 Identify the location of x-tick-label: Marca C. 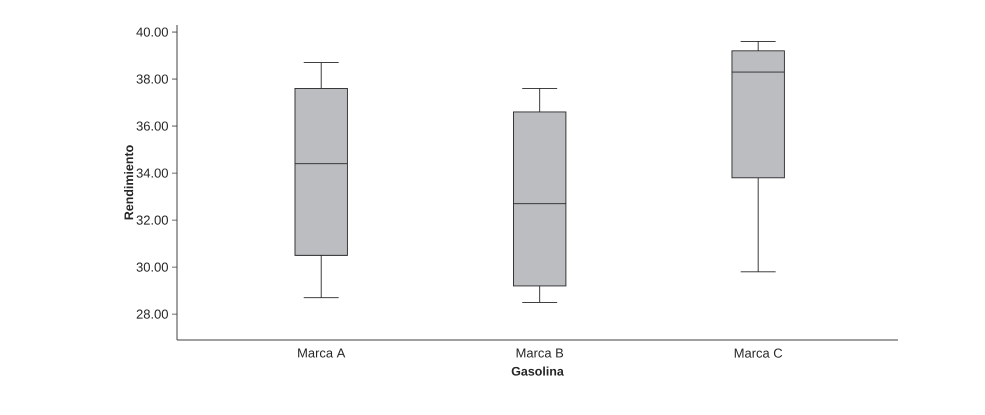
(758, 353).